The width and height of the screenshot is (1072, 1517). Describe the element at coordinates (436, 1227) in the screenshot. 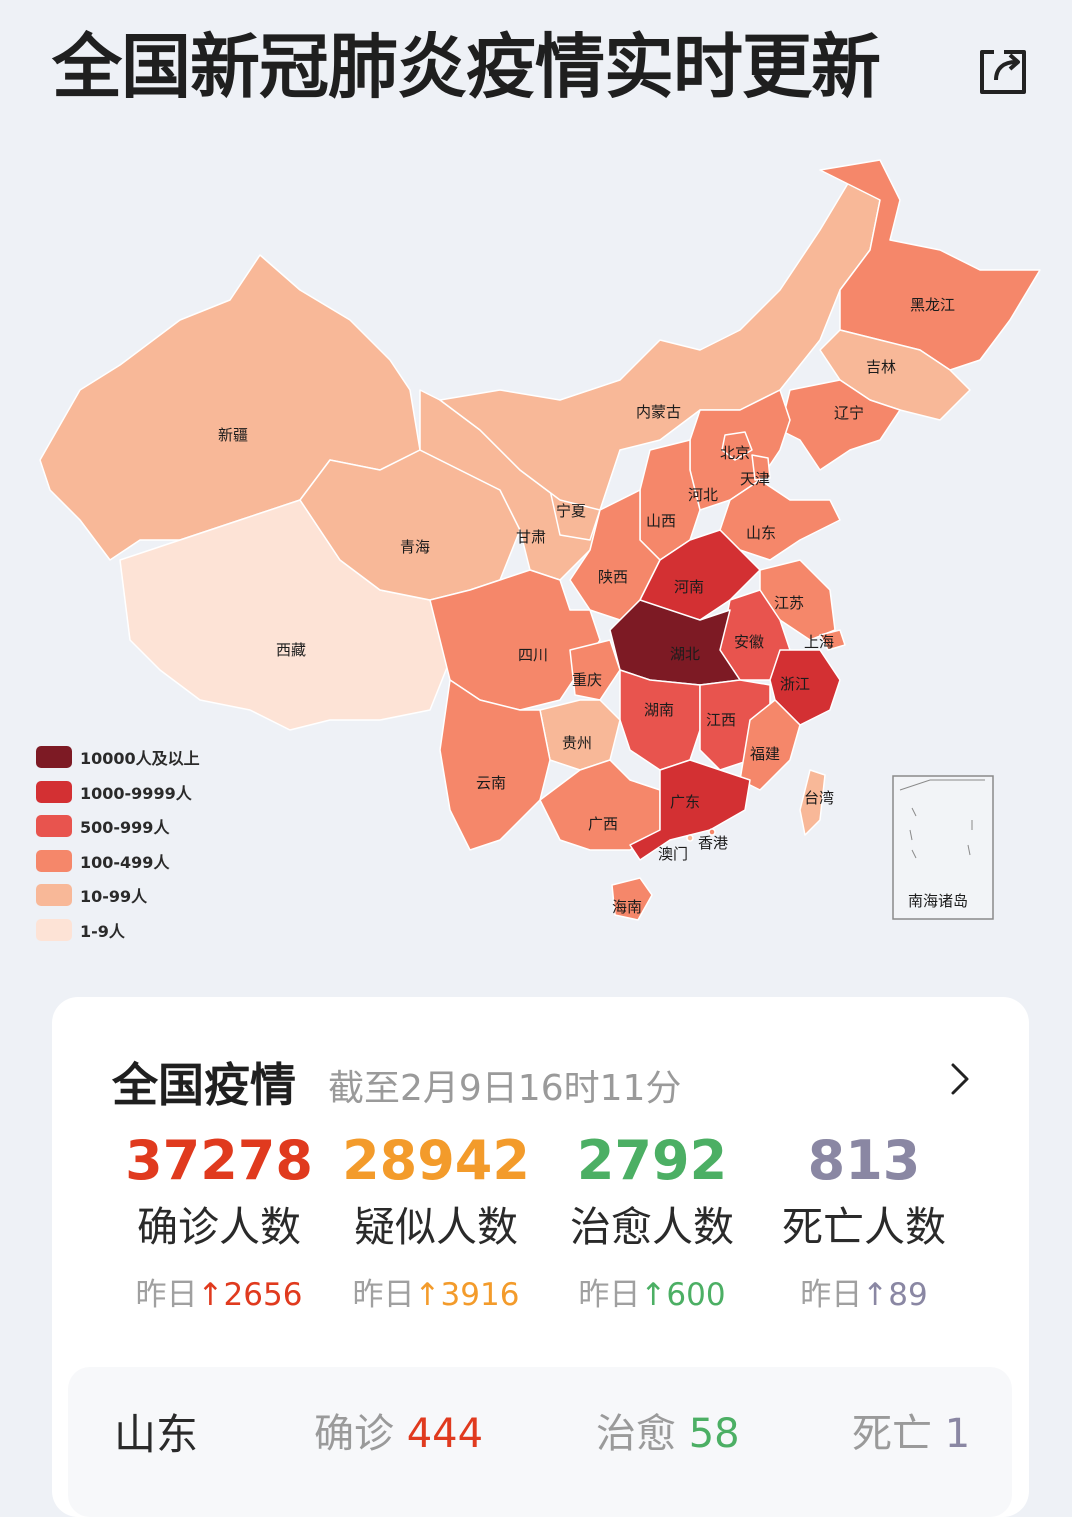

I see `suspected-label: 疑似人数` at that location.